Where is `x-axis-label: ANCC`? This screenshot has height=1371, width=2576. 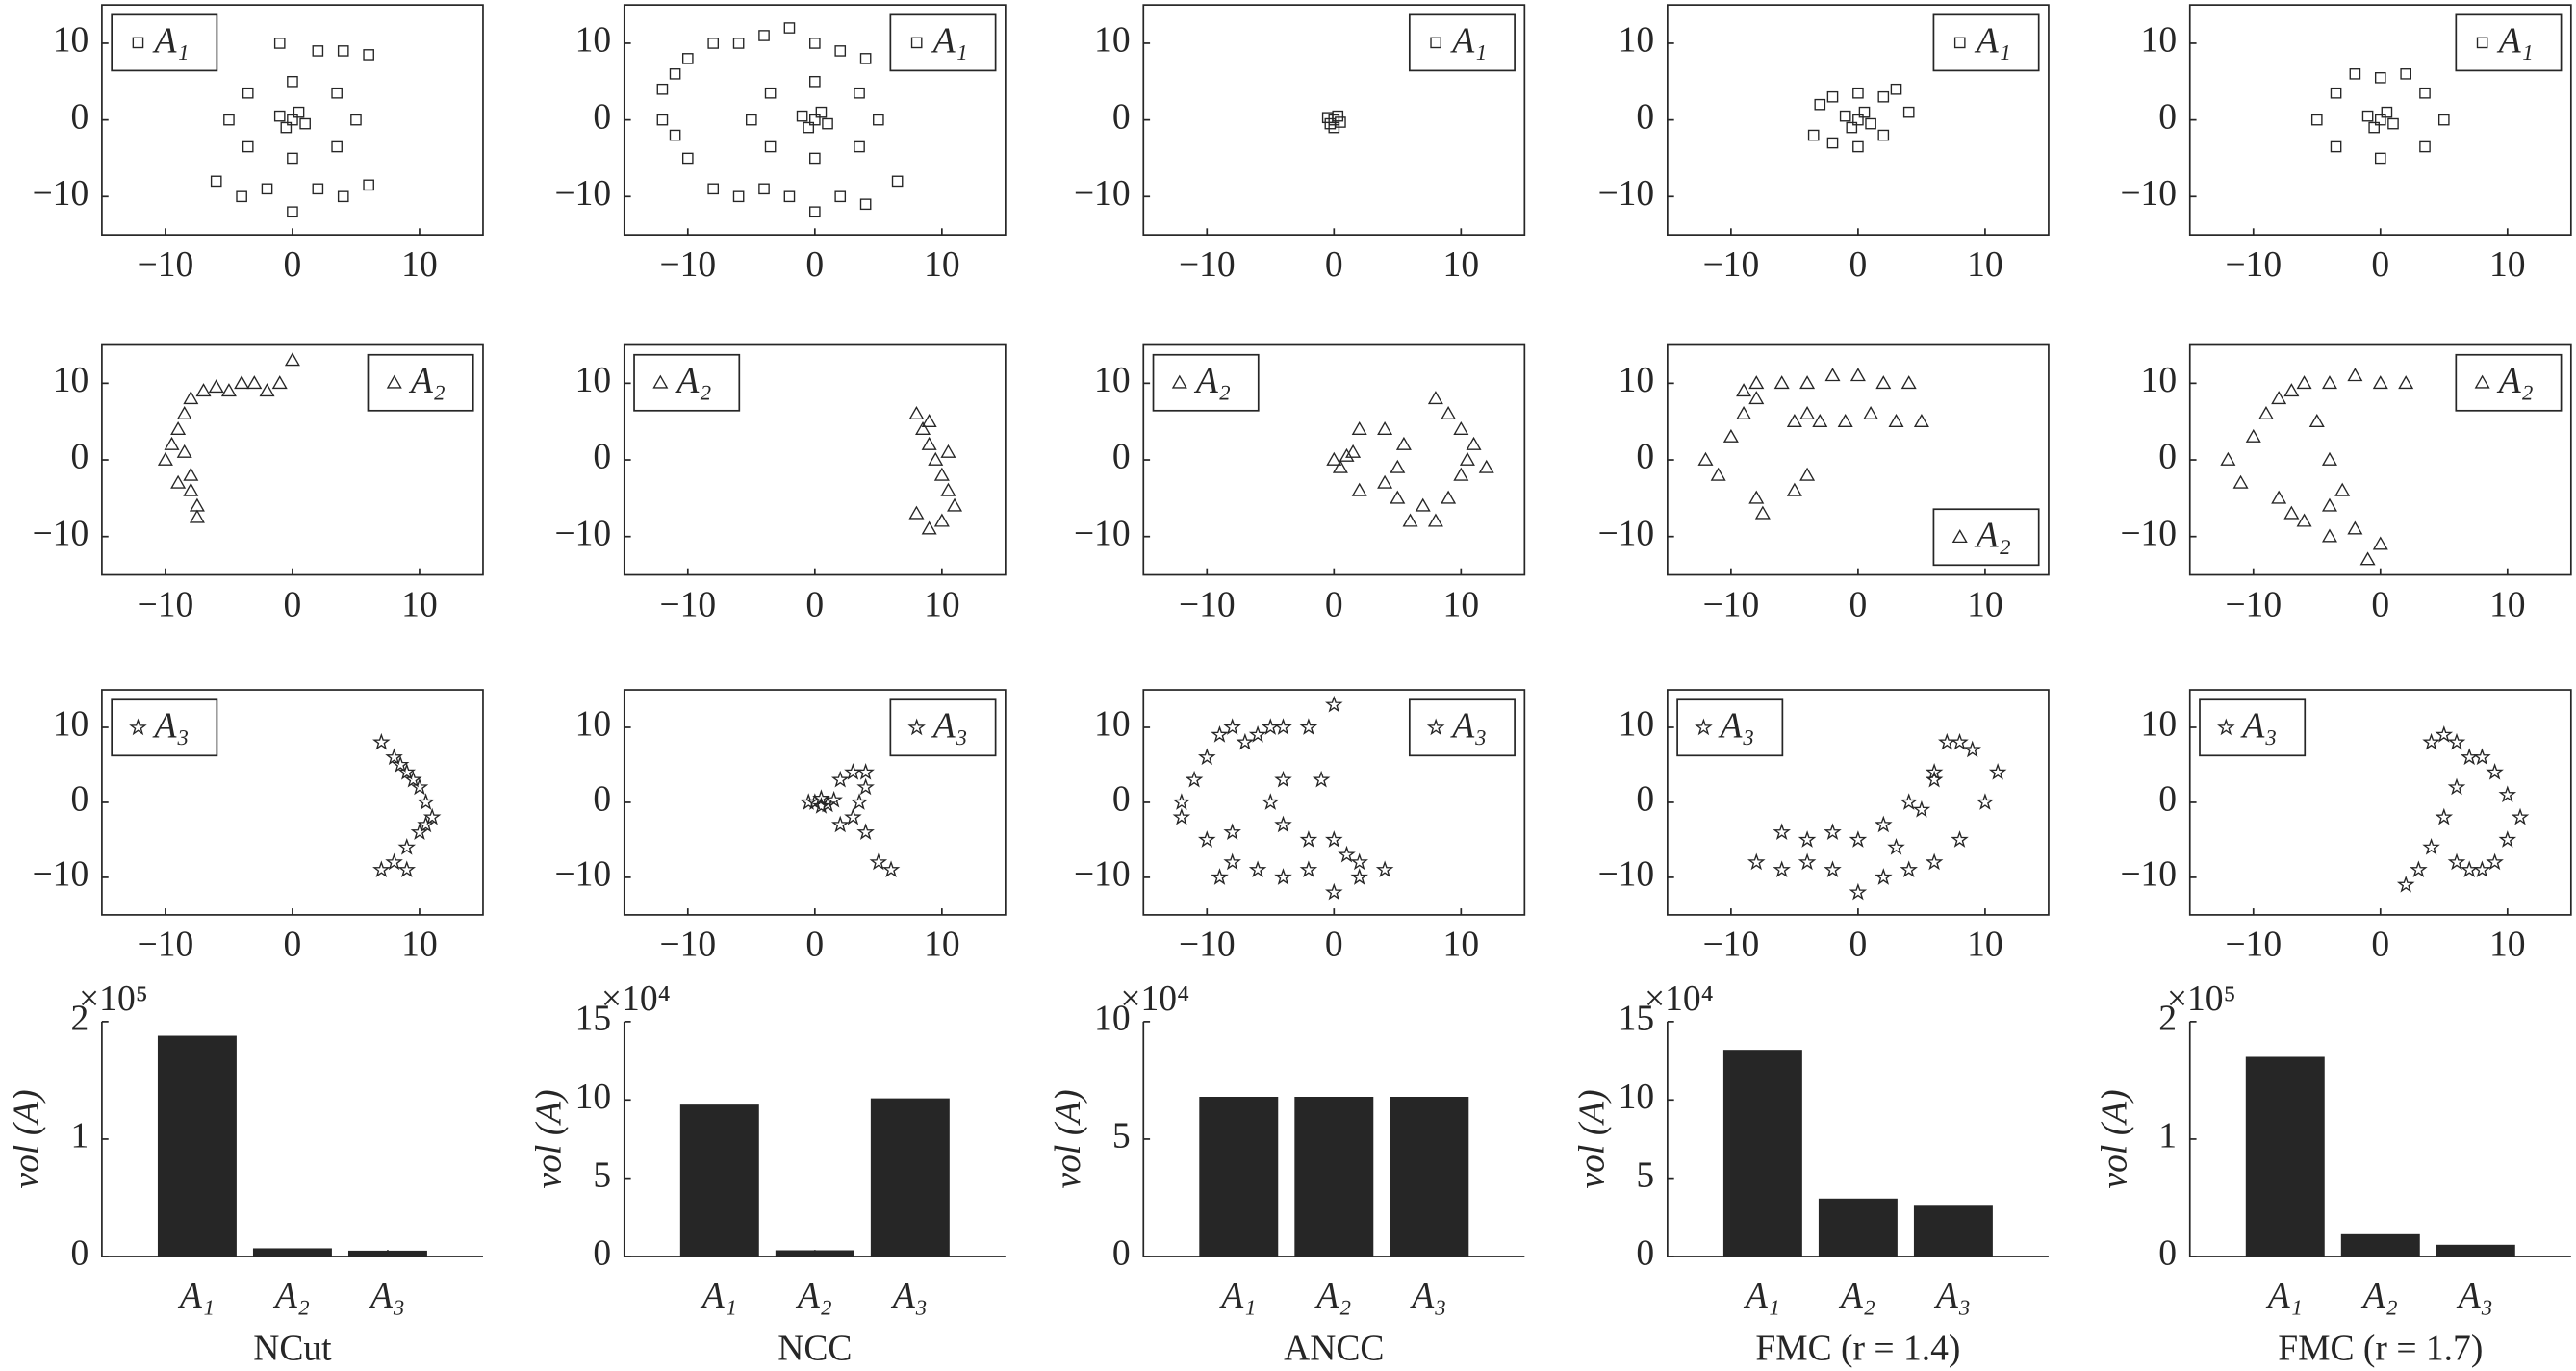
x-axis-label: ANCC is located at coordinates (1334, 1349).